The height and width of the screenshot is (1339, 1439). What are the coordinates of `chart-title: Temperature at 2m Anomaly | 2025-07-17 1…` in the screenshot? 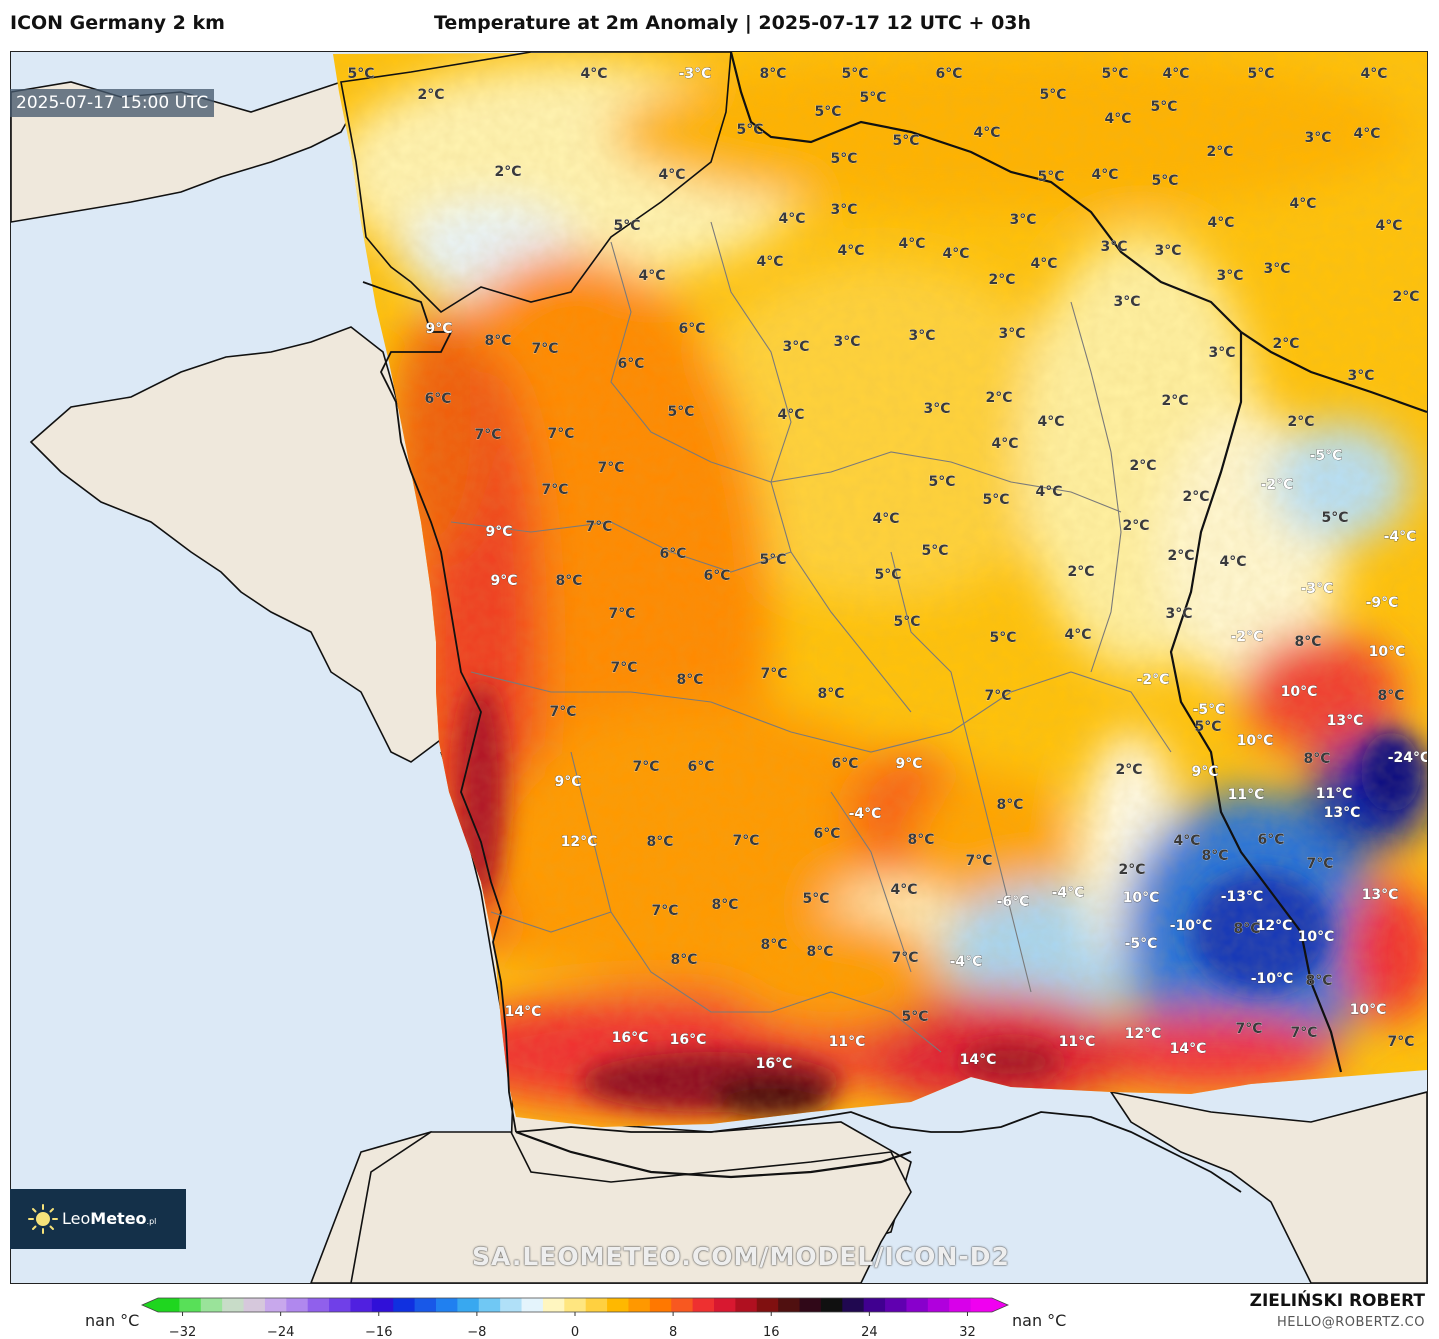 It's located at (733, 23).